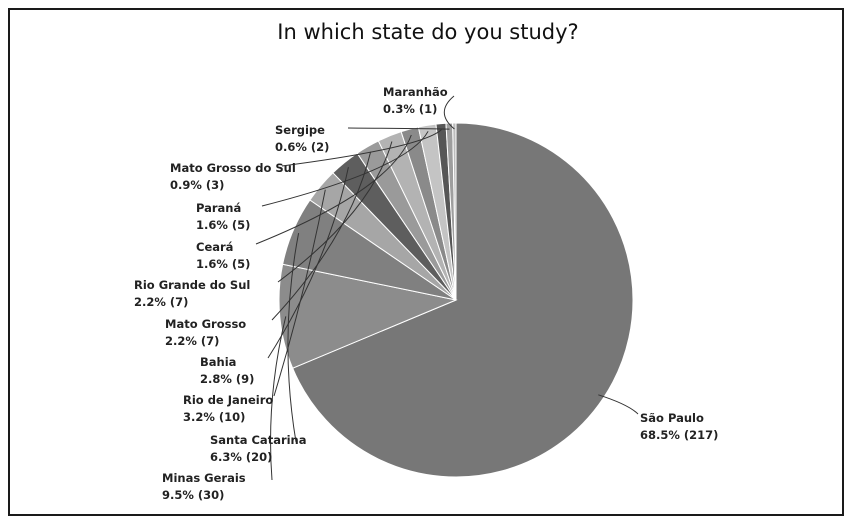 The image size is (853, 520). What do you see at coordinates (335, 212) in the screenshot?
I see `leader-line-rio-grande-do-sul` at bounding box center [335, 212].